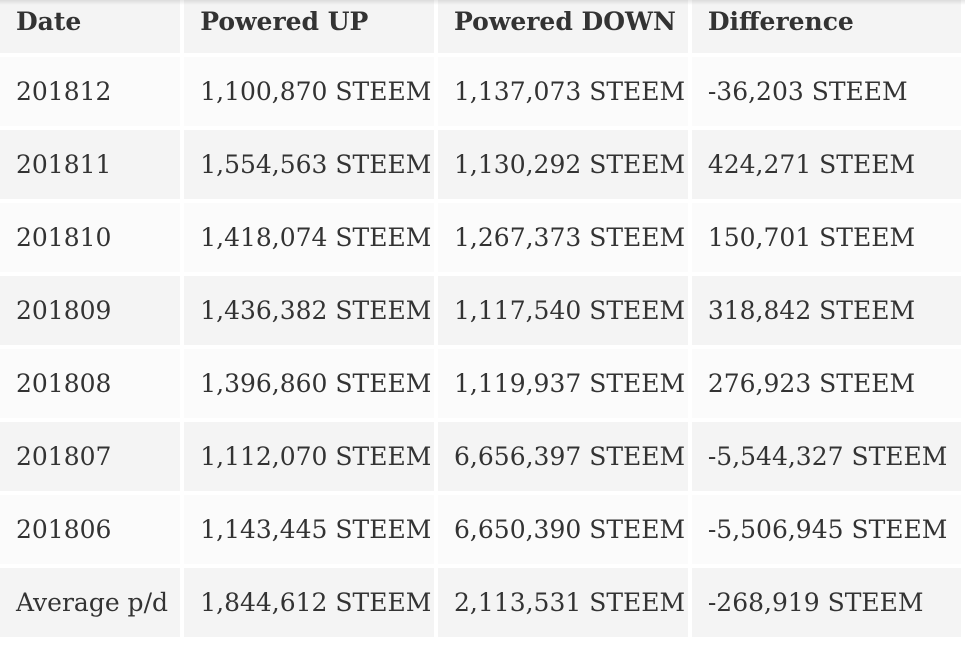 Image resolution: width=965 pixels, height=651 pixels. What do you see at coordinates (309, 383) in the screenshot?
I see `cell-powered-up: 1,396,860 STEEM` at bounding box center [309, 383].